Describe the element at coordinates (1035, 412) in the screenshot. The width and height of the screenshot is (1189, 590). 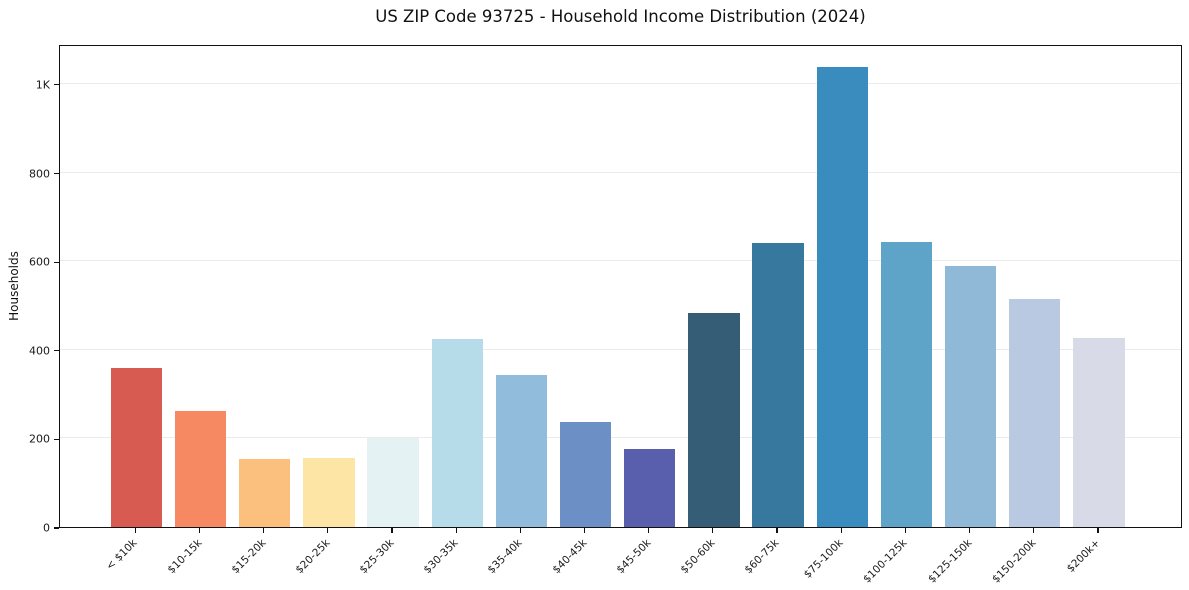
I see `bar-$150-200k` at that location.